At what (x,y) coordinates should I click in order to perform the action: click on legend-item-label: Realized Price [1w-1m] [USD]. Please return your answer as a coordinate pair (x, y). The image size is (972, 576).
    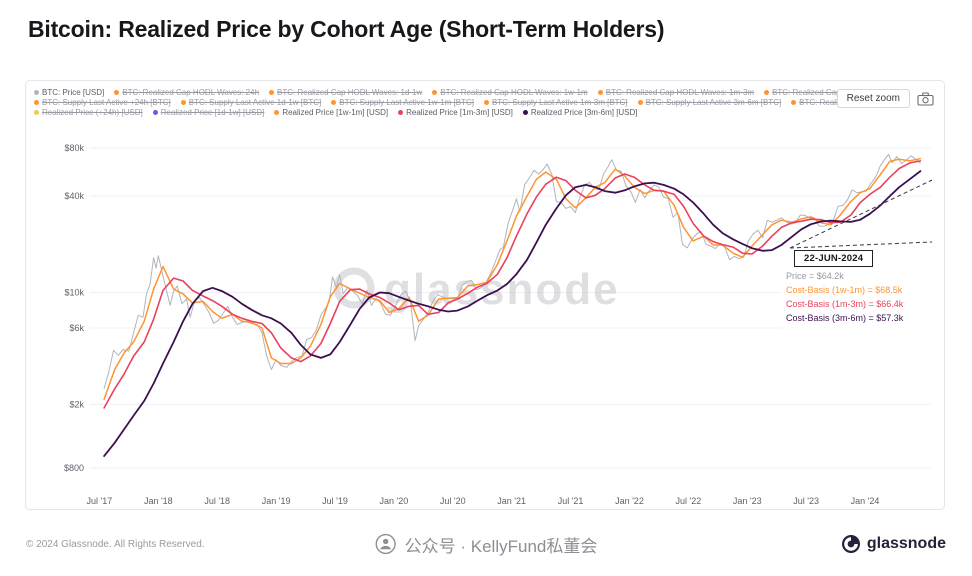
    Looking at the image, I should click on (335, 112).